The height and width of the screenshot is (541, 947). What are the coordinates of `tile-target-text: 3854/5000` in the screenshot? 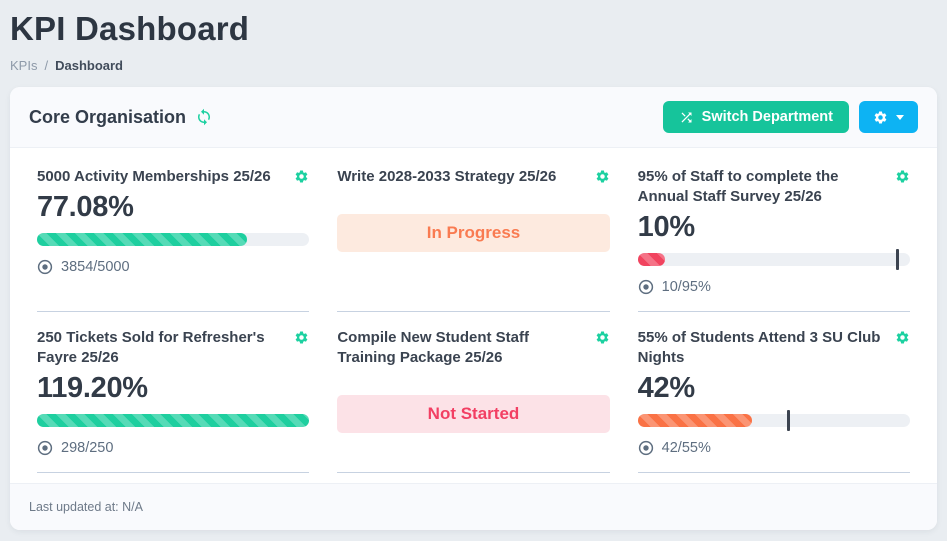 It's located at (95, 267).